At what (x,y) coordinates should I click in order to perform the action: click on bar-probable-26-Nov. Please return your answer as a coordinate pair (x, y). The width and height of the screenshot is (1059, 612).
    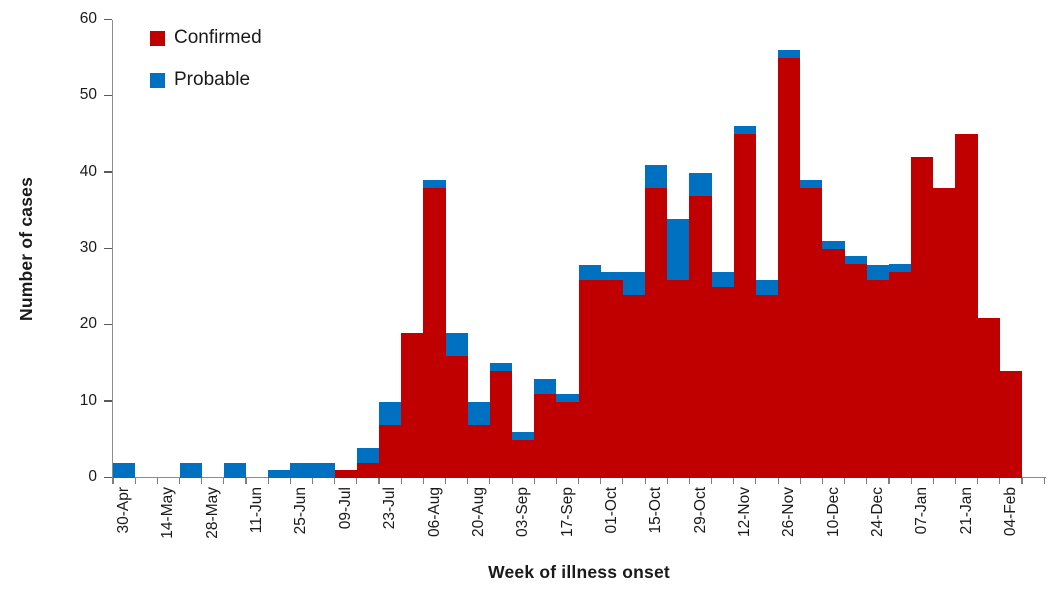
    Looking at the image, I should click on (789, 54).